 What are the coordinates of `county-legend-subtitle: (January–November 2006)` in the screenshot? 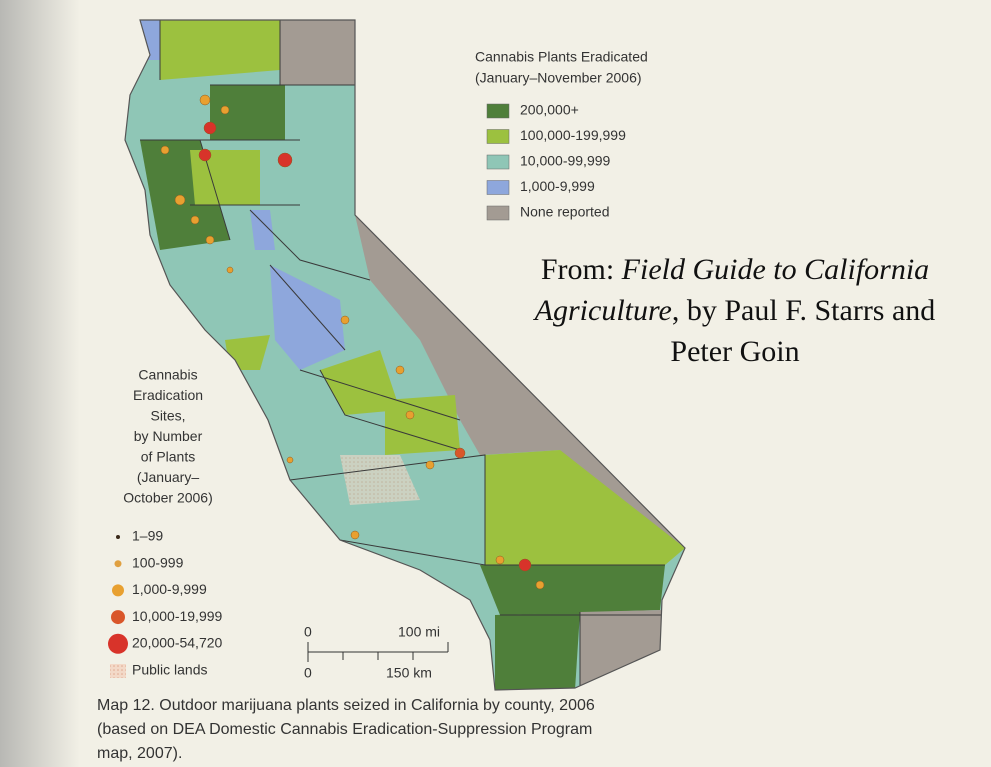 It's located at (558, 78).